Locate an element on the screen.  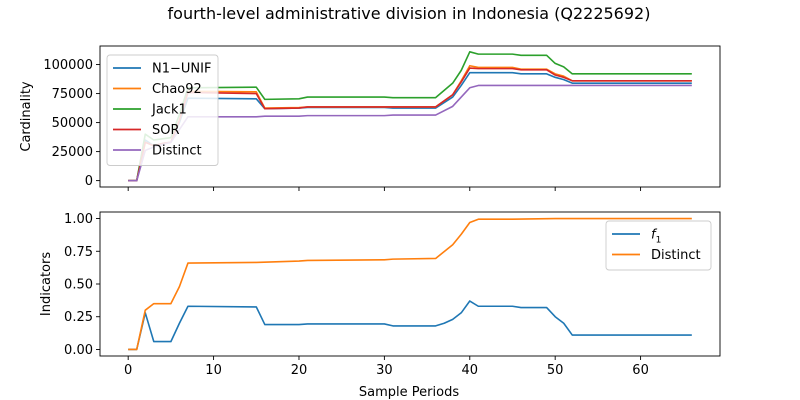
panel-1-legend-label-5: Distinct is located at coordinates (177, 151).